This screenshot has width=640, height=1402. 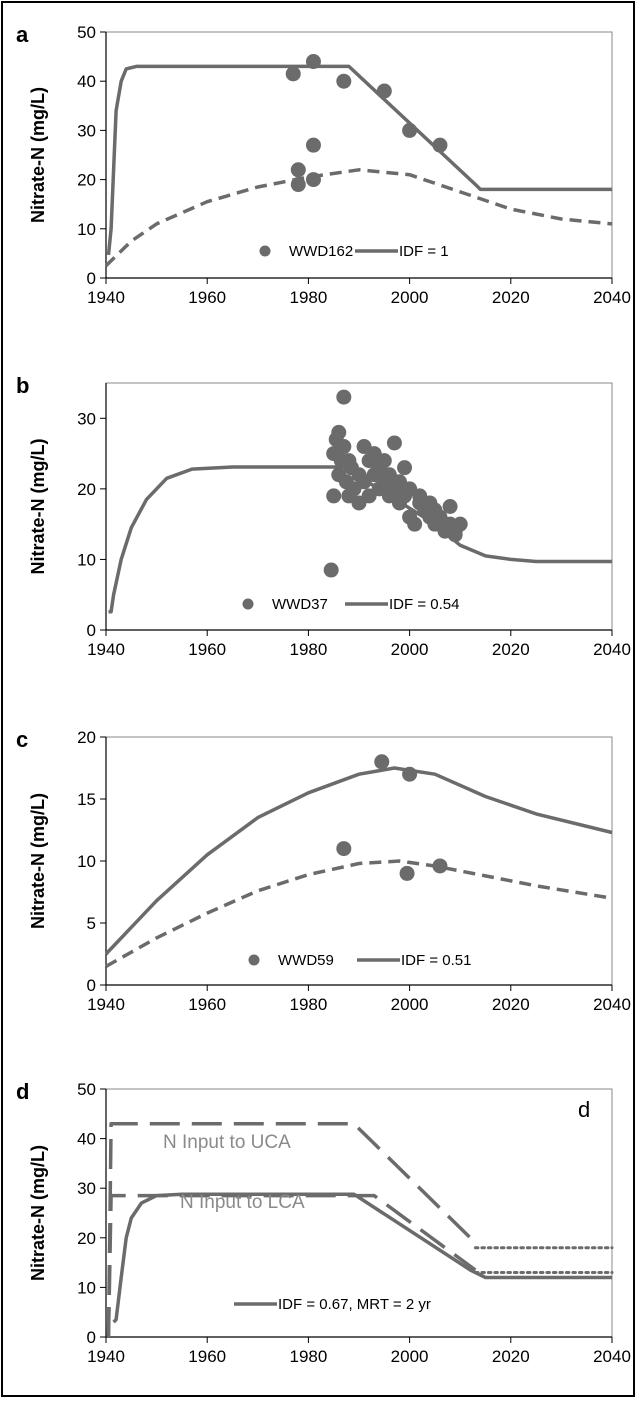 What do you see at coordinates (91, 923) in the screenshot?
I see `y-tick-label: 5` at bounding box center [91, 923].